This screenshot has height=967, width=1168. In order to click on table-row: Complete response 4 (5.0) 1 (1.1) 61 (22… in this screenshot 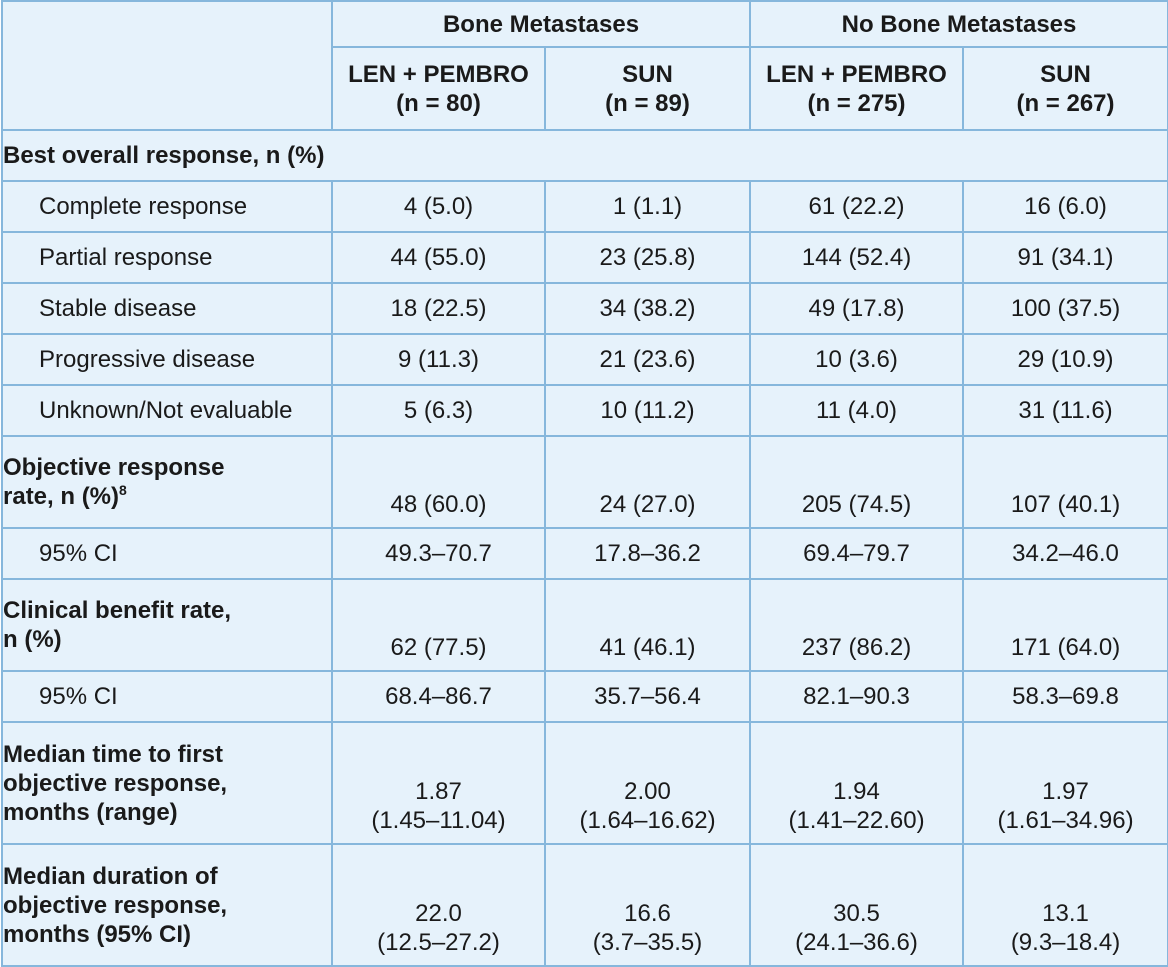, I will do `click(584, 206)`.